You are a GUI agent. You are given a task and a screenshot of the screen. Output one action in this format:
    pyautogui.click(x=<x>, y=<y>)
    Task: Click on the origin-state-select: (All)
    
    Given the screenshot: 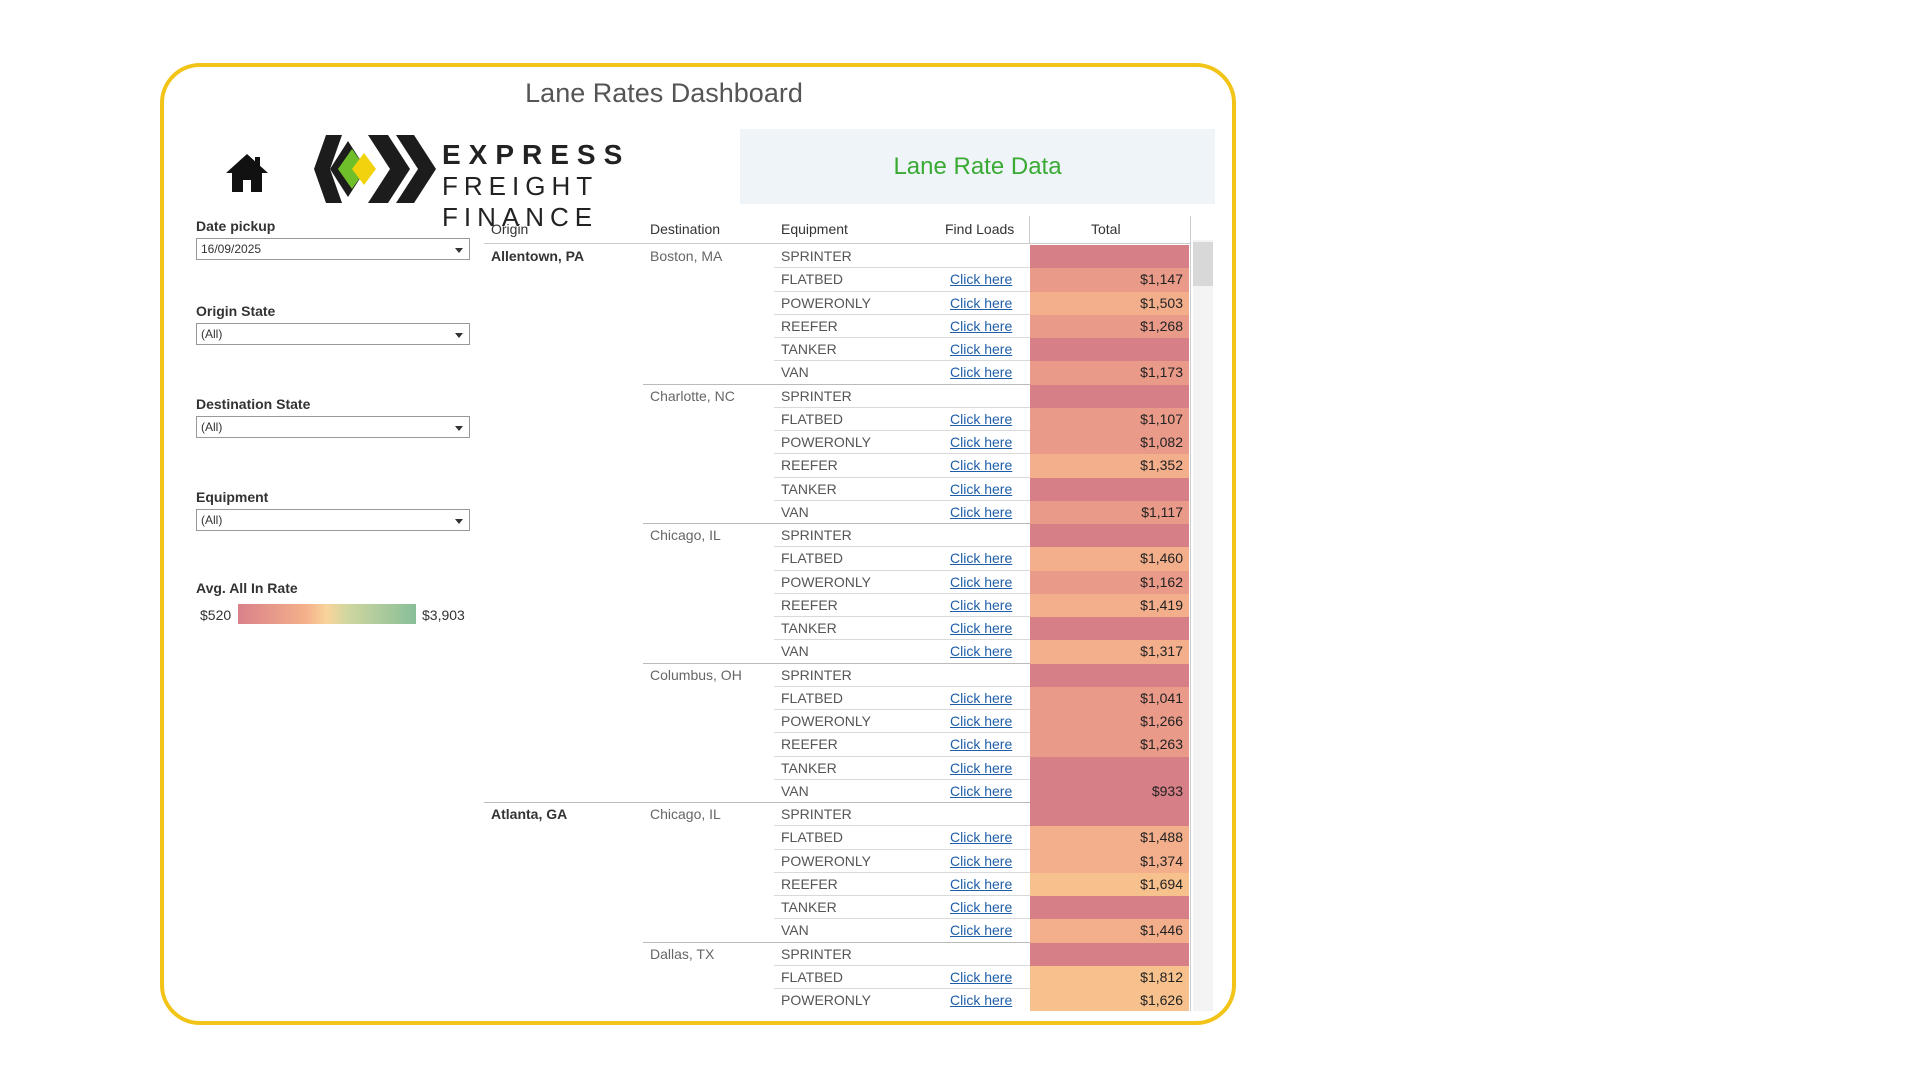 What is the action you would take?
    pyautogui.click(x=333, y=334)
    